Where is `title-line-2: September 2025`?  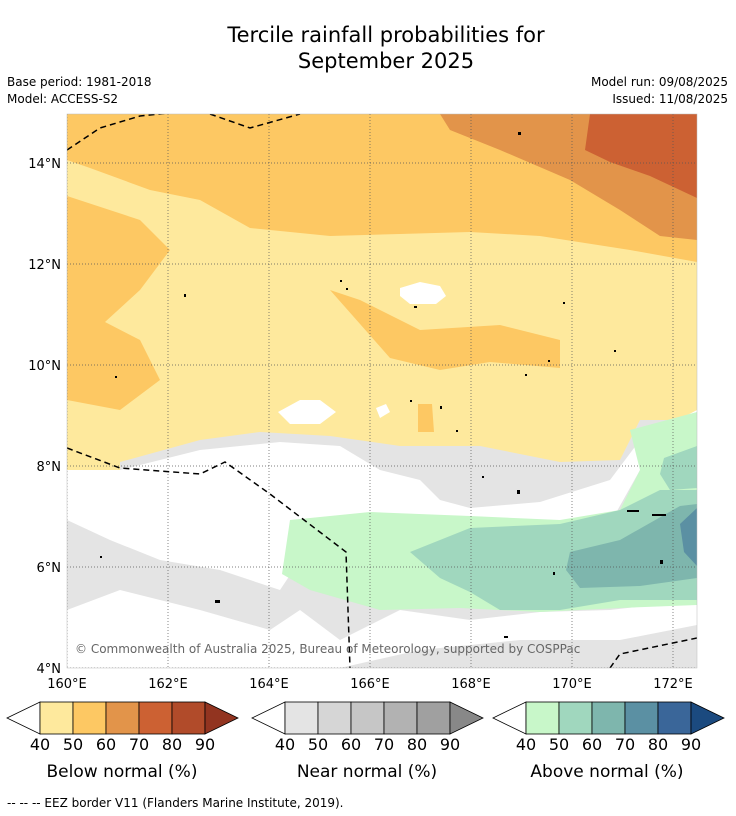 title-line-2: September 2025 is located at coordinates (386, 61).